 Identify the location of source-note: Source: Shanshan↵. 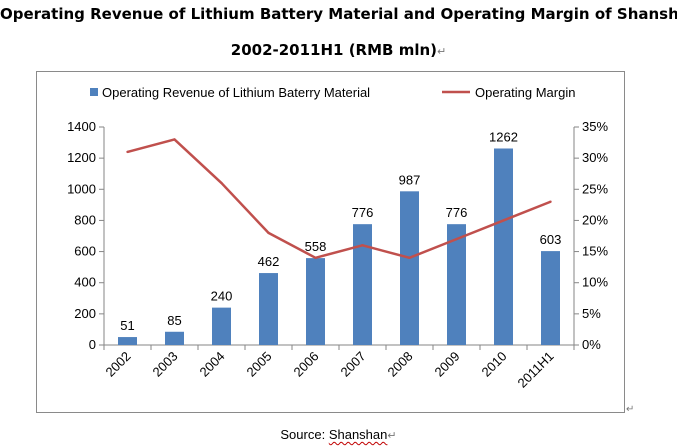
(338, 434).